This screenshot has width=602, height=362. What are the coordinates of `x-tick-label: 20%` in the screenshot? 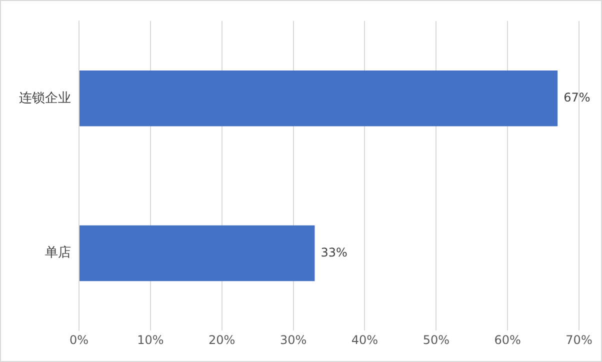 It's located at (222, 339).